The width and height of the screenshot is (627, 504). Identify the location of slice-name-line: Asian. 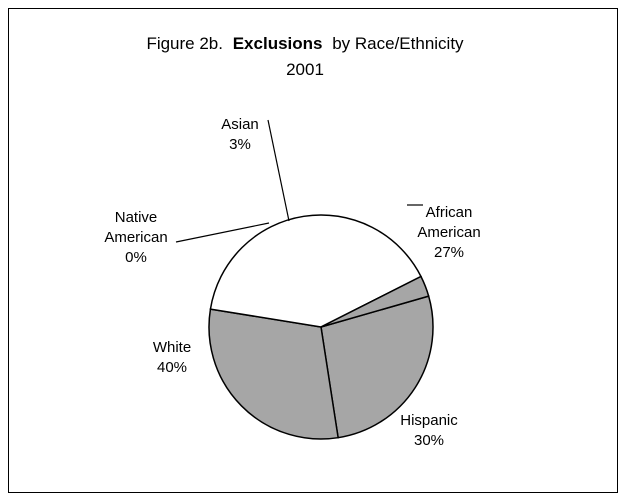
(240, 124).